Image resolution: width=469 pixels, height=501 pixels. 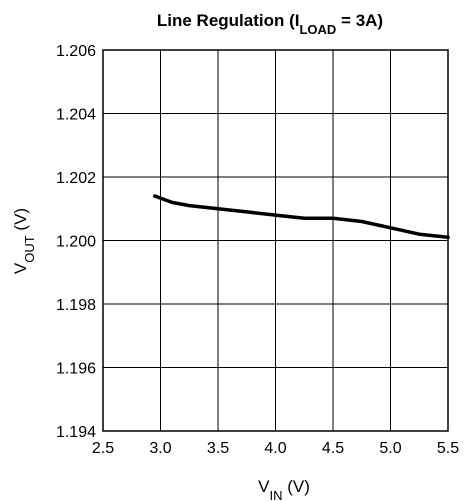 What do you see at coordinates (295, 486) in the screenshot?
I see `x-axis-label-unit: (V)` at bounding box center [295, 486].